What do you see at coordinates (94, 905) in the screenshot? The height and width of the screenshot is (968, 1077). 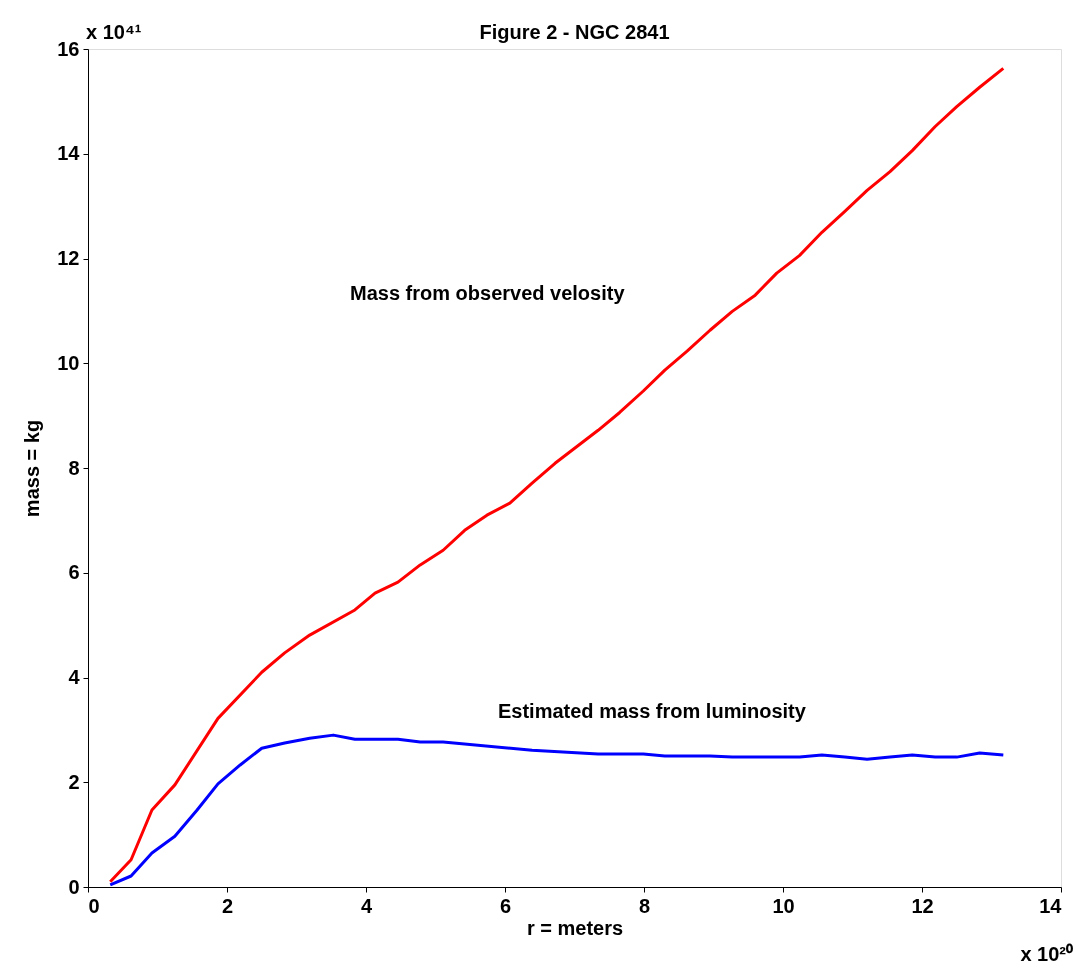 I see `x-tick-label: 0` at bounding box center [94, 905].